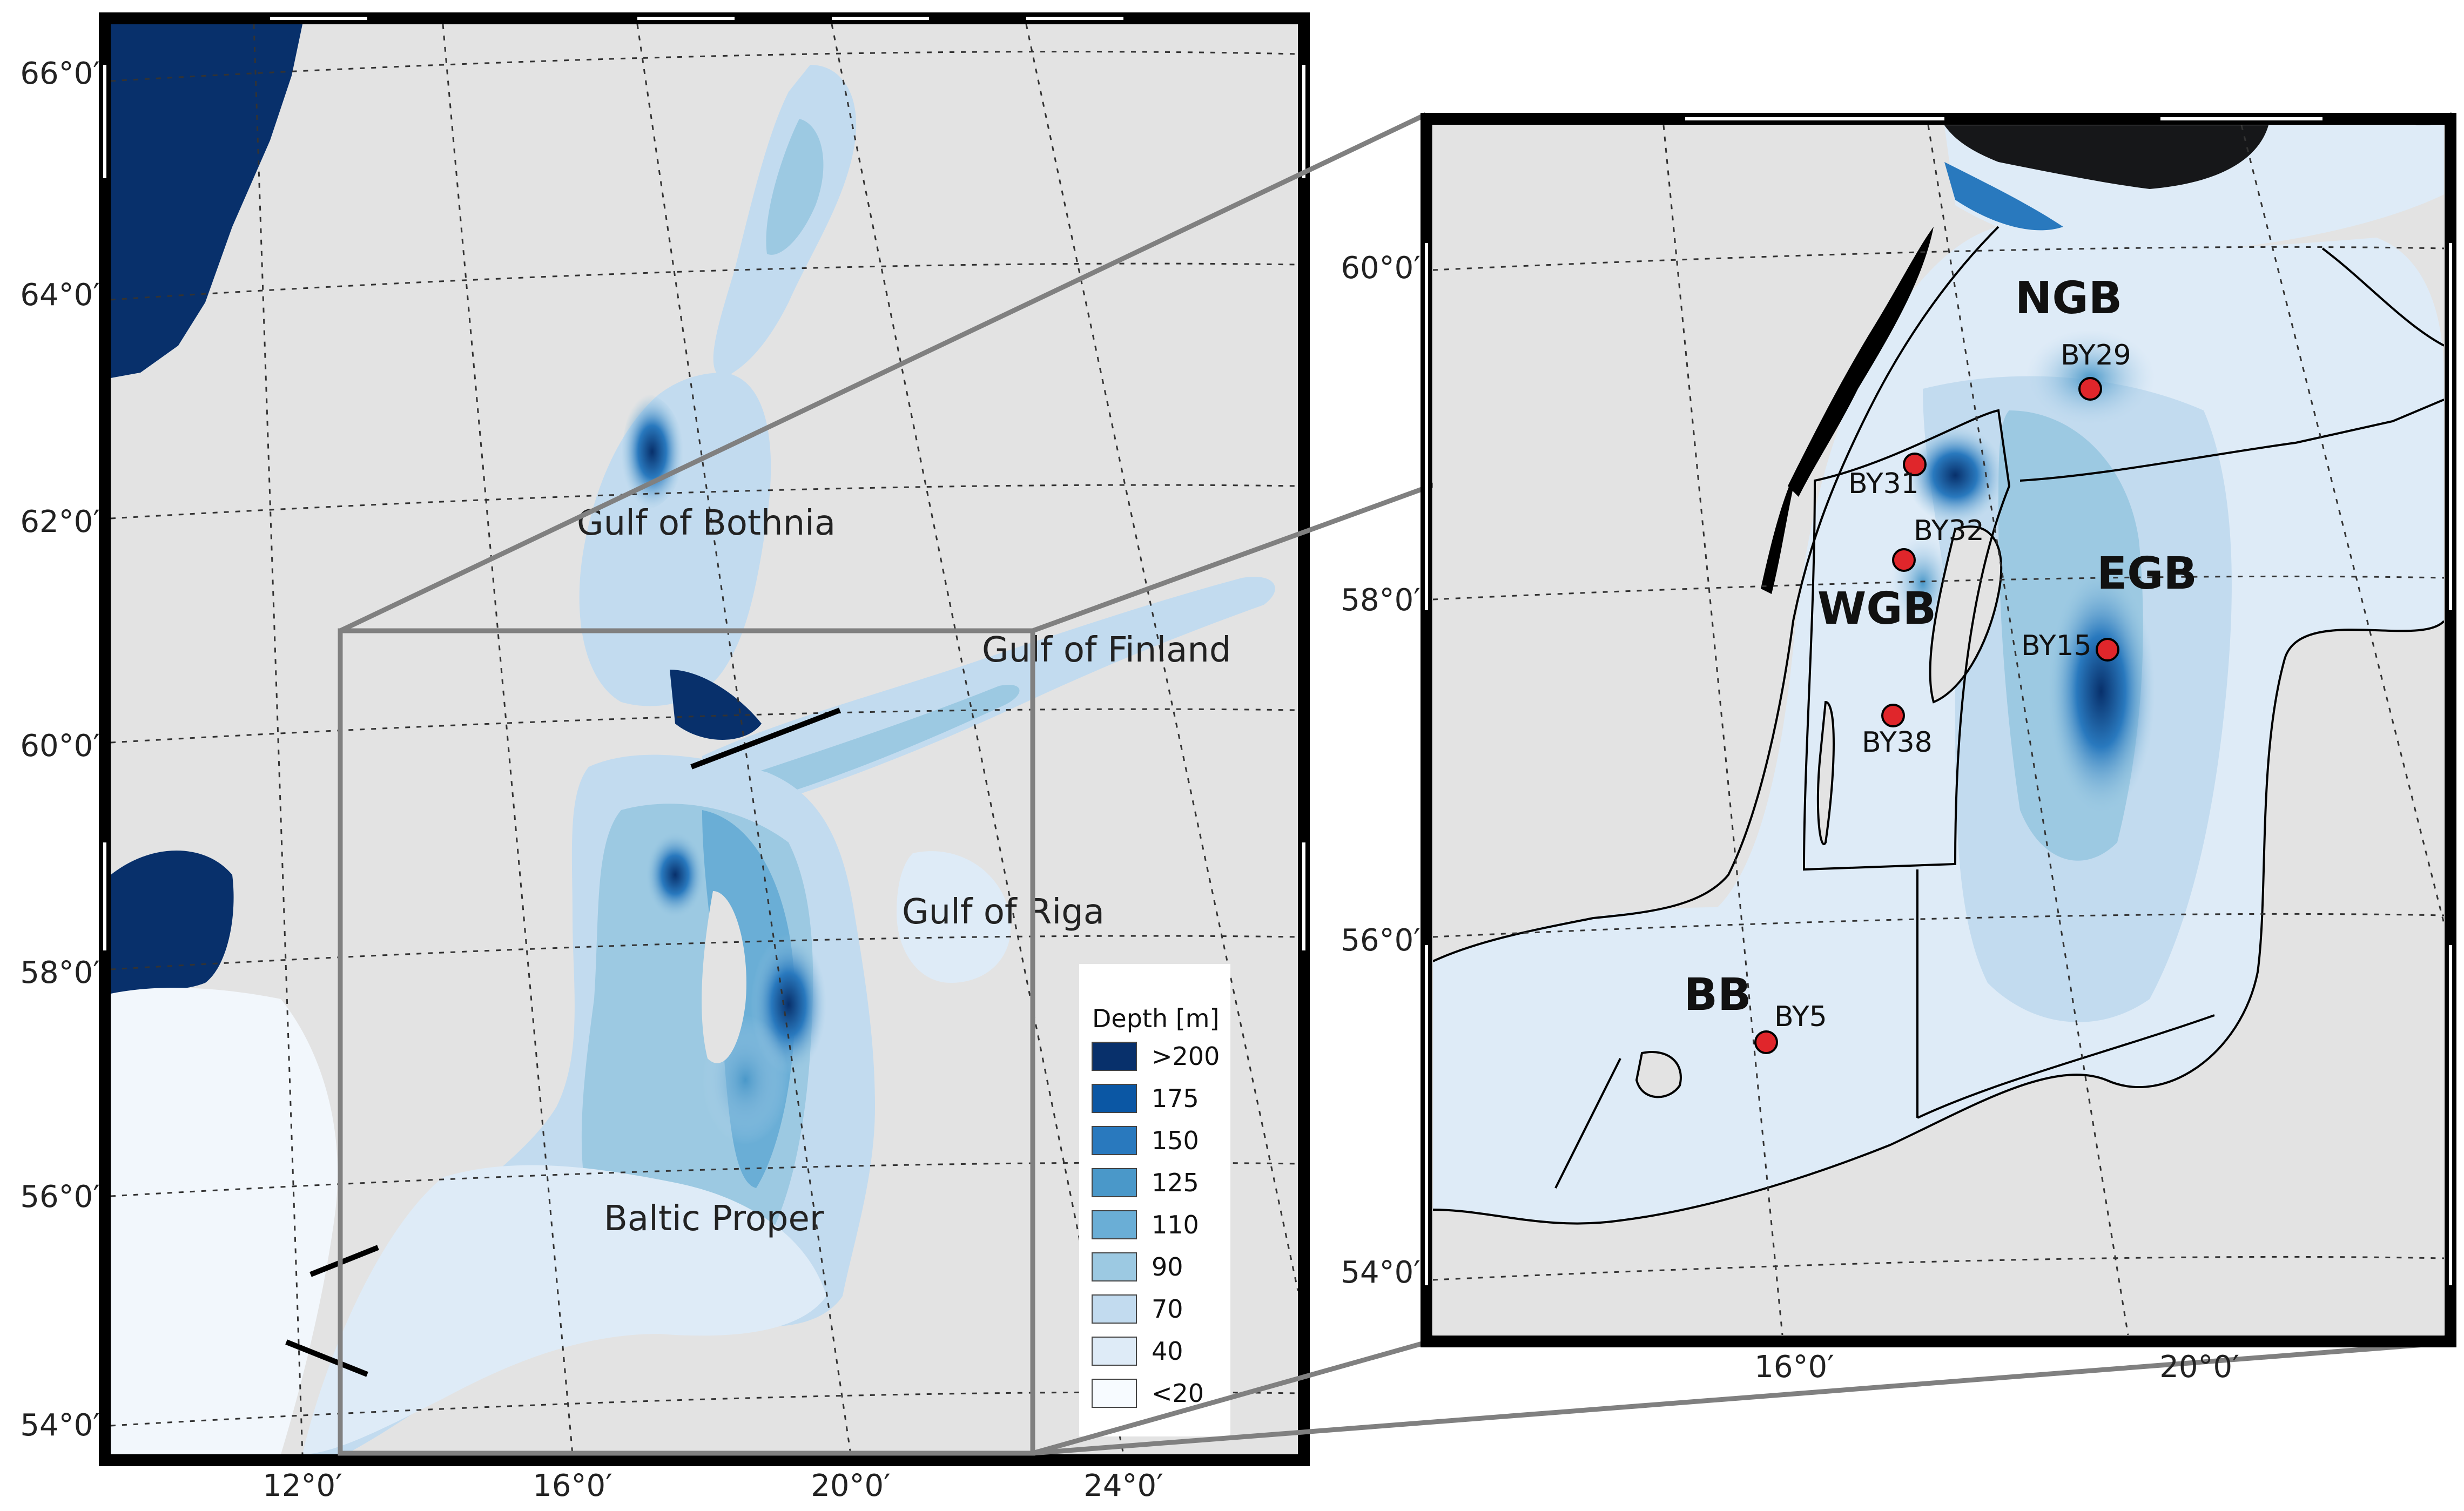 Image resolution: width=2464 pixels, height=1511 pixels. I want to click on lon-label: 24°0′, so click(1123, 1485).